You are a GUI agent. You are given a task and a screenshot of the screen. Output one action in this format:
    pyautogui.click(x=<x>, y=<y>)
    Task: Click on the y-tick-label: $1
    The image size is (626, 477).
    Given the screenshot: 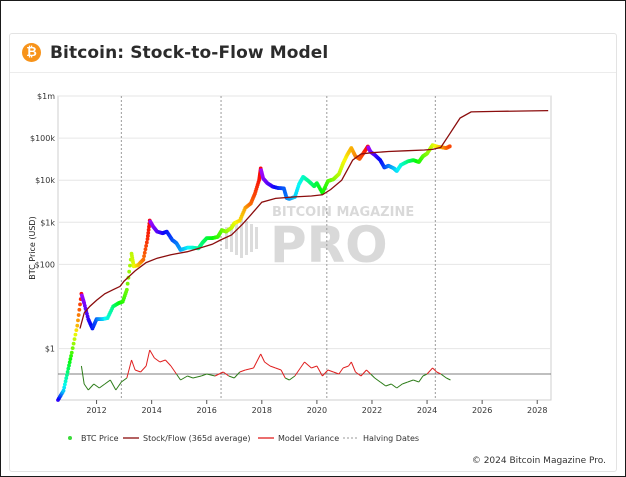 What is the action you would take?
    pyautogui.click(x=50, y=349)
    